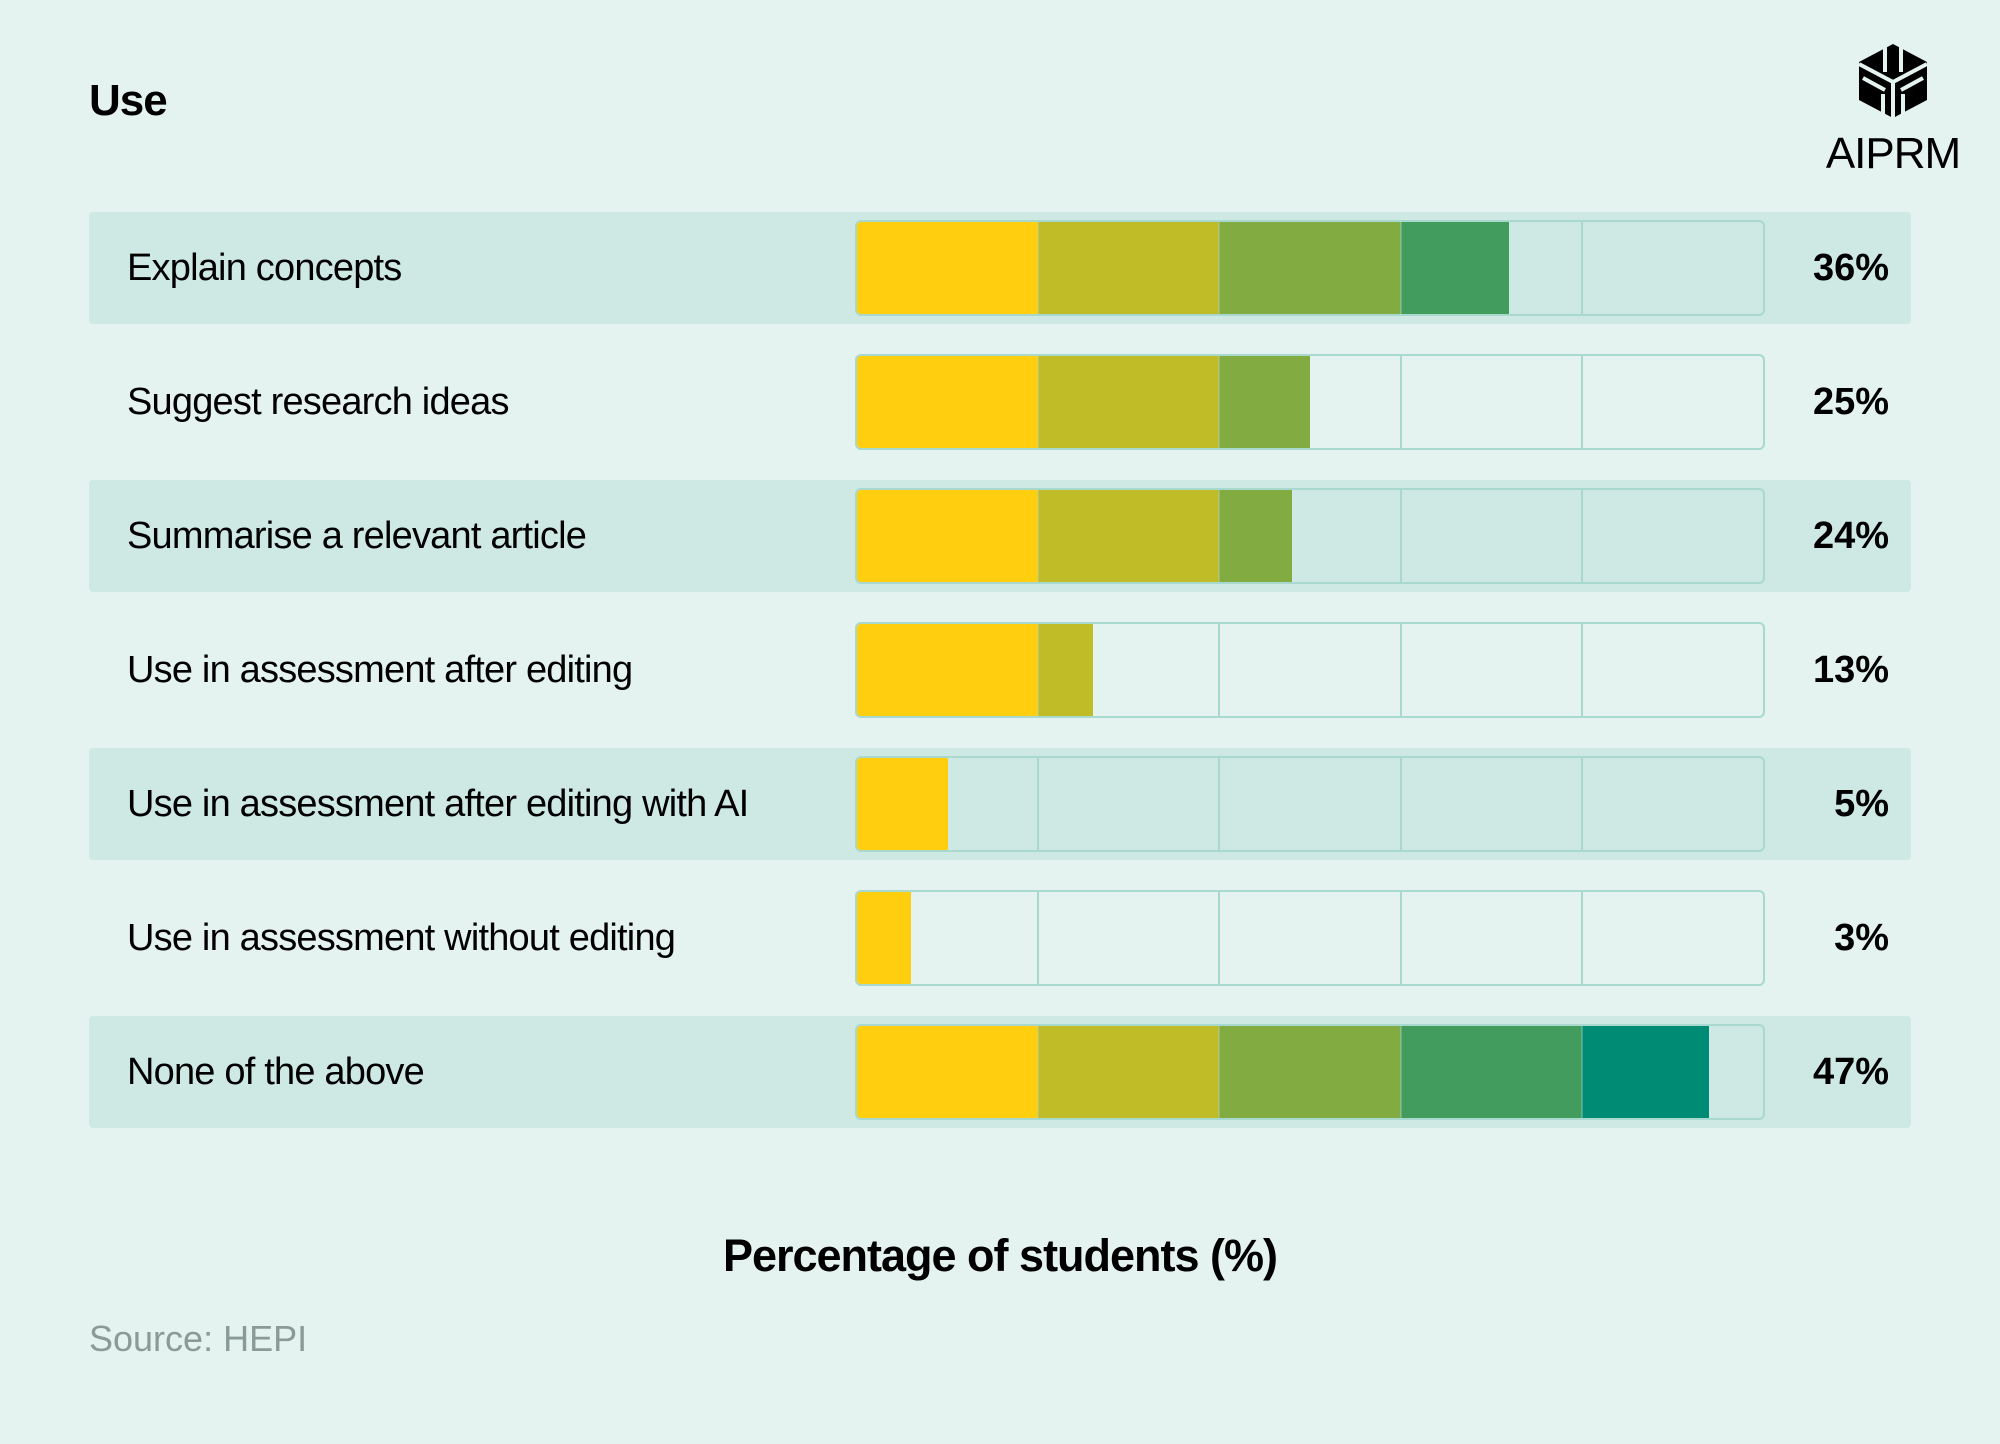 The image size is (2000, 1444). I want to click on bar-row: Explain concepts 36%, so click(1000, 268).